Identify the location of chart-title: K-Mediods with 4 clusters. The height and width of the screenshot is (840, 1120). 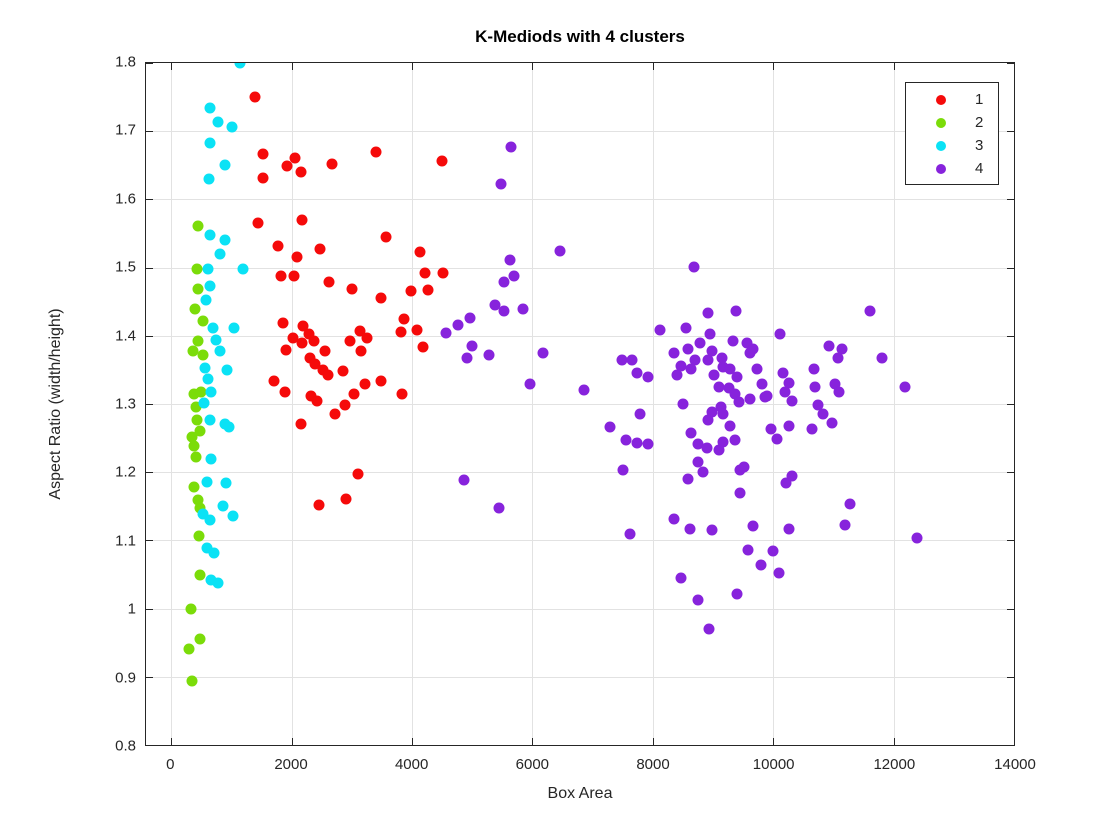
(580, 36).